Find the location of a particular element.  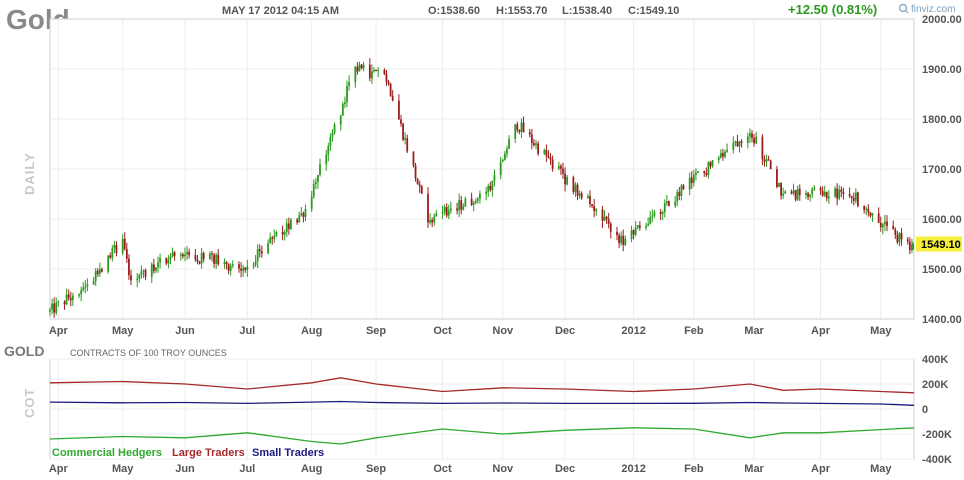

main-y-tick-label: 1800.00 is located at coordinates (942, 120).